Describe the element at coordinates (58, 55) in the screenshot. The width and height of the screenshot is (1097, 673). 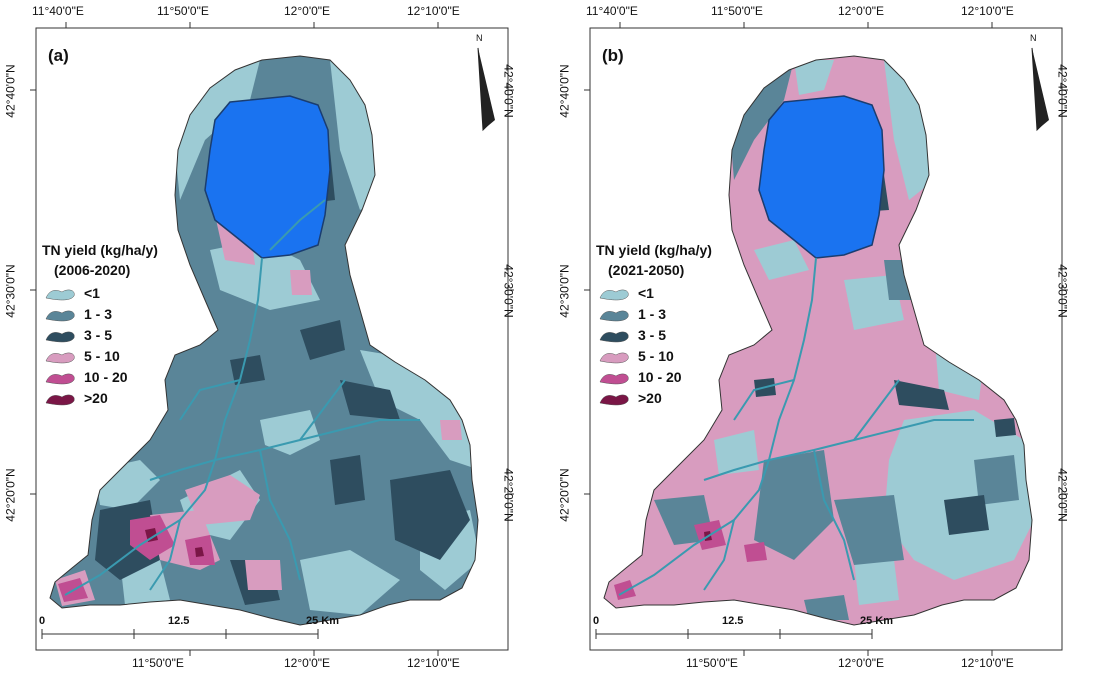
I see `panel-tag: (a)` at that location.